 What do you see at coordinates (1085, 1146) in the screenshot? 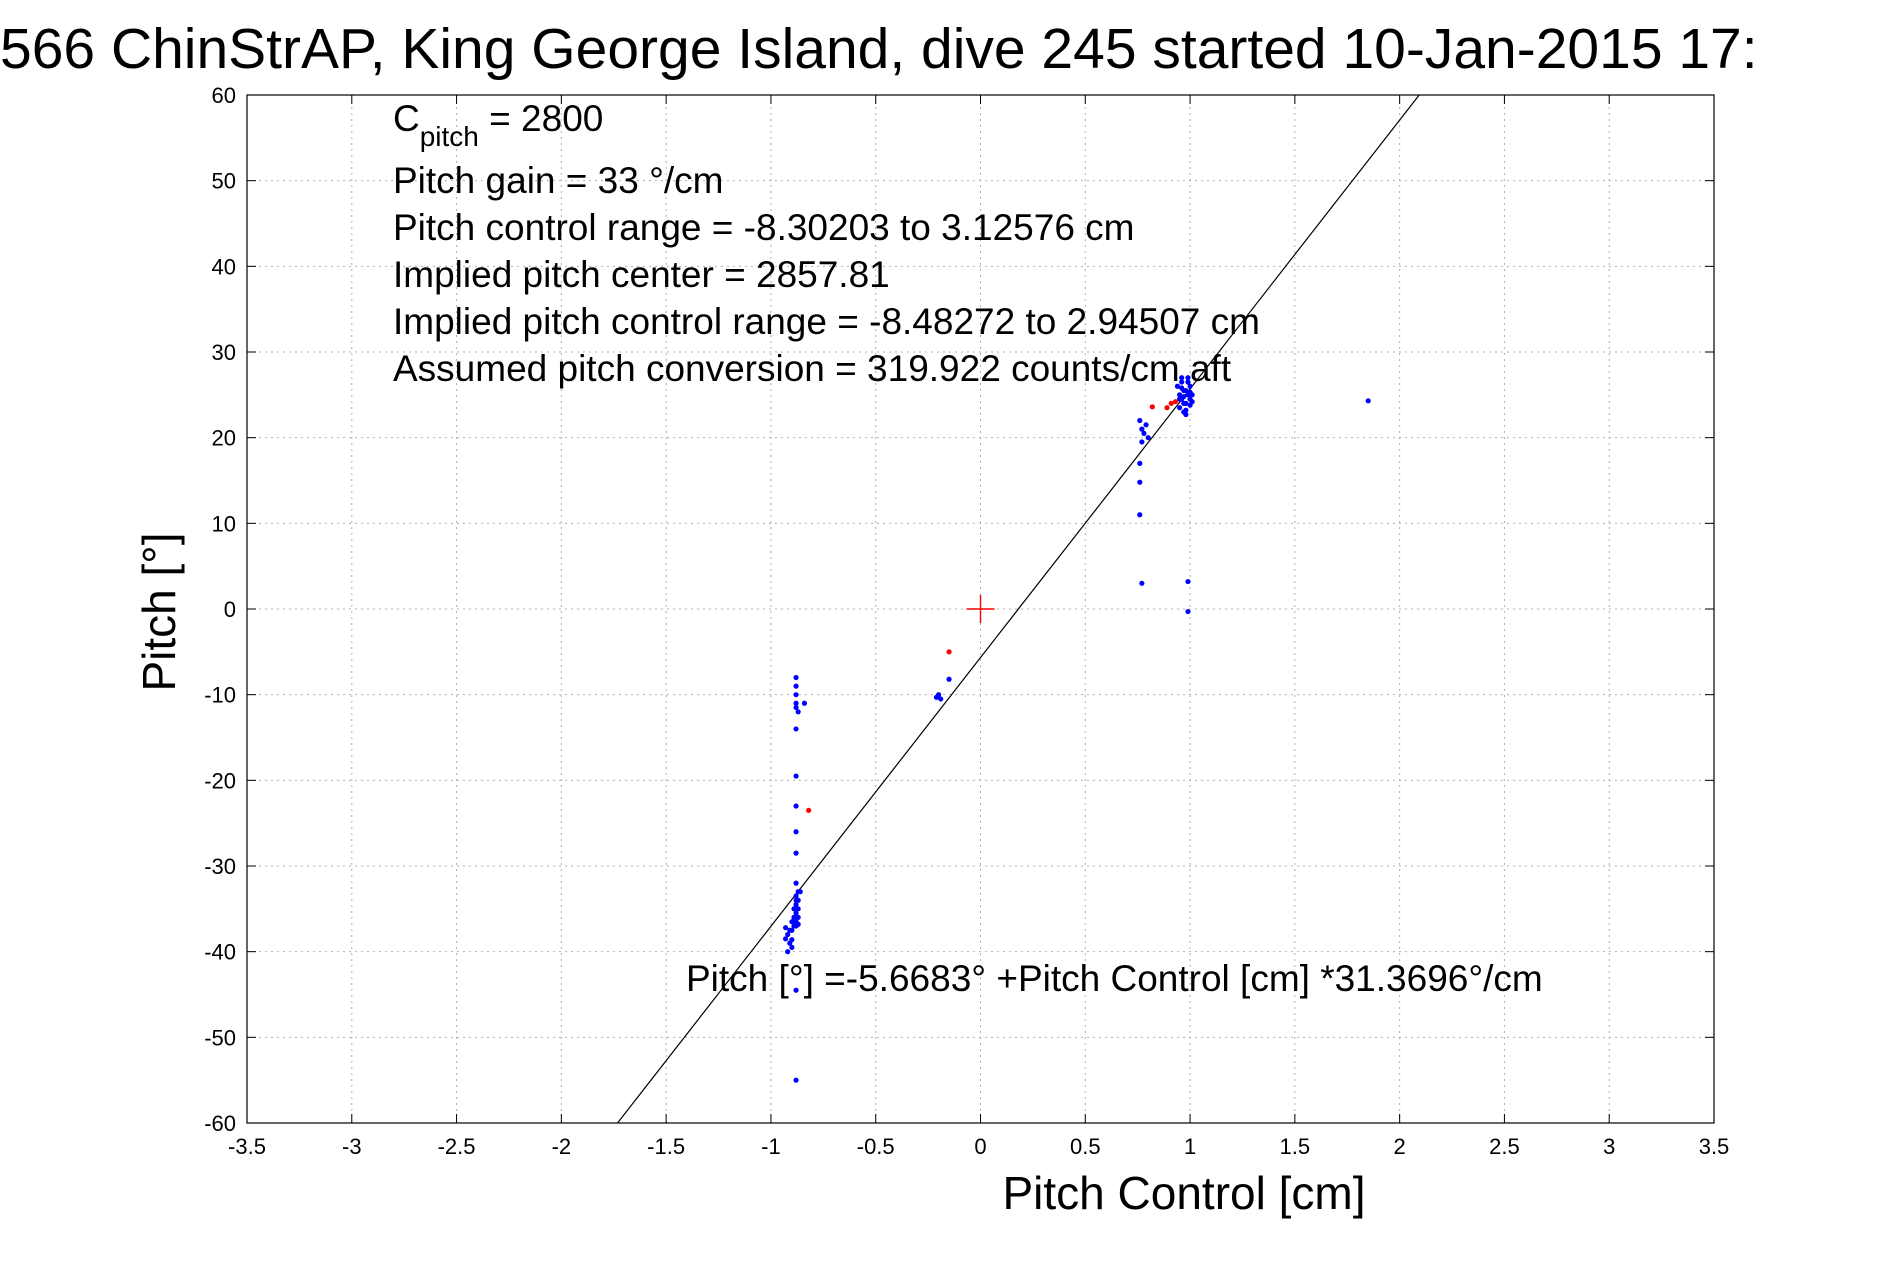
I see `x-tick-label: 0.5` at bounding box center [1085, 1146].